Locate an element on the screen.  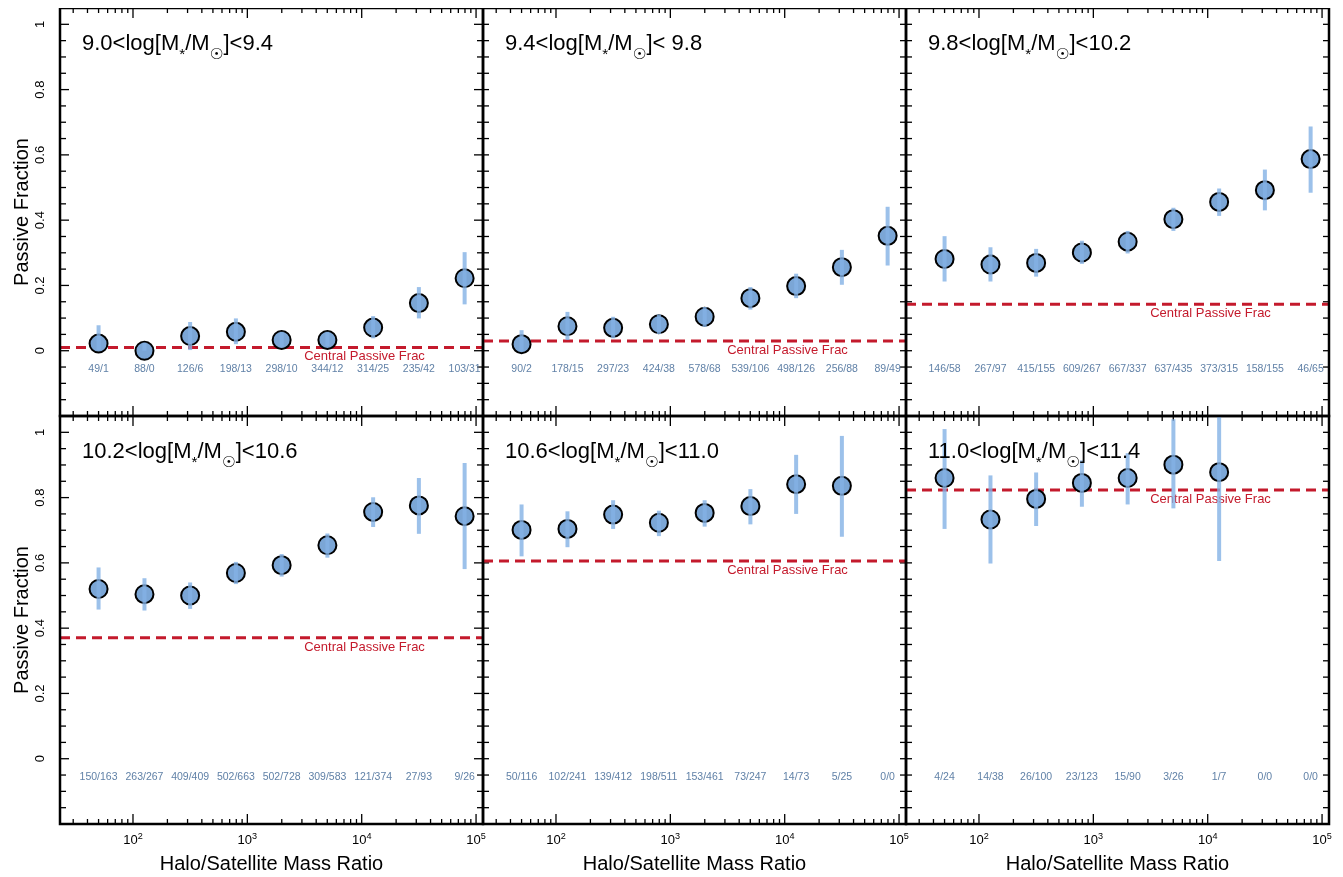
annotation: 50/116 is located at coordinates (521, 776).